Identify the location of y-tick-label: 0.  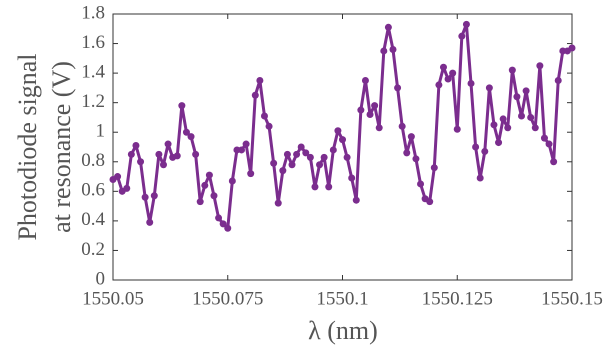
(101, 278).